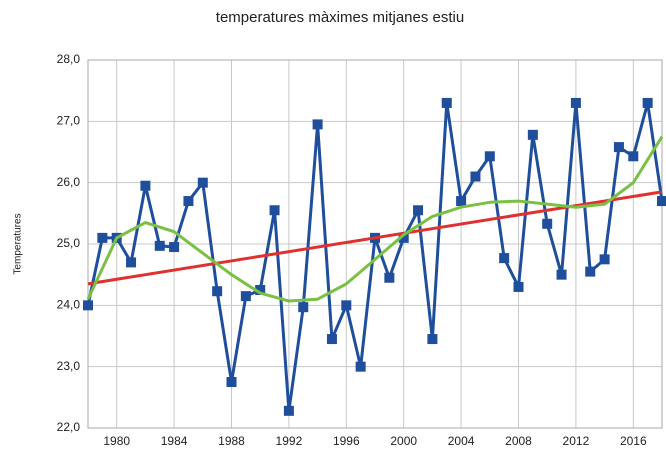 The height and width of the screenshot is (462, 666). What do you see at coordinates (174, 441) in the screenshot?
I see `x-tick-label: 1984` at bounding box center [174, 441].